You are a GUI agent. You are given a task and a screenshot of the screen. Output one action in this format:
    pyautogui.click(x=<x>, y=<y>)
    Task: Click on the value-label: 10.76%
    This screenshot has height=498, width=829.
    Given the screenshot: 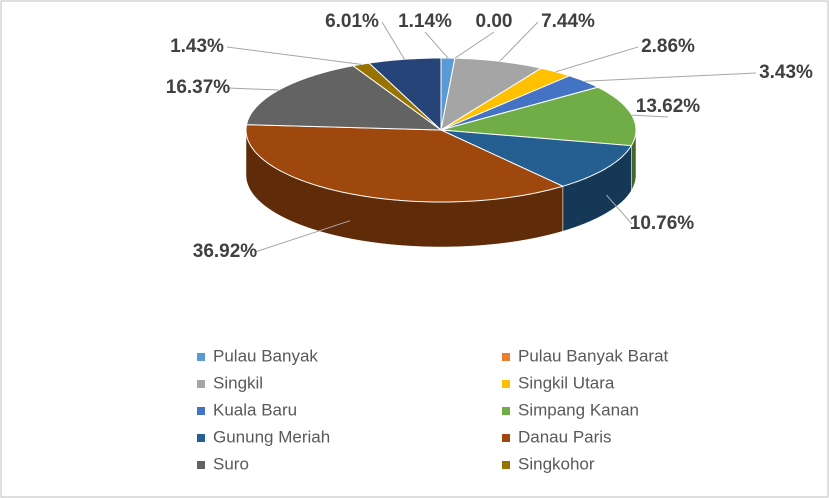 What is the action you would take?
    pyautogui.click(x=662, y=223)
    